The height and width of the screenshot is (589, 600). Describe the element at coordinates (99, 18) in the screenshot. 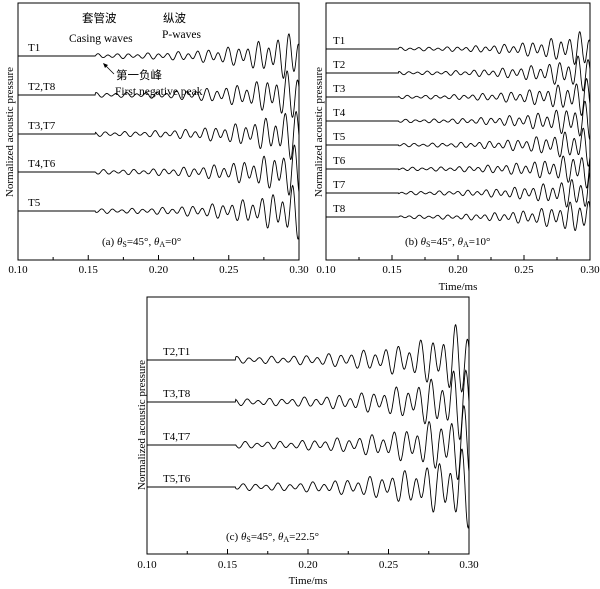

I see `annotation-casing-zh: 套管波` at that location.